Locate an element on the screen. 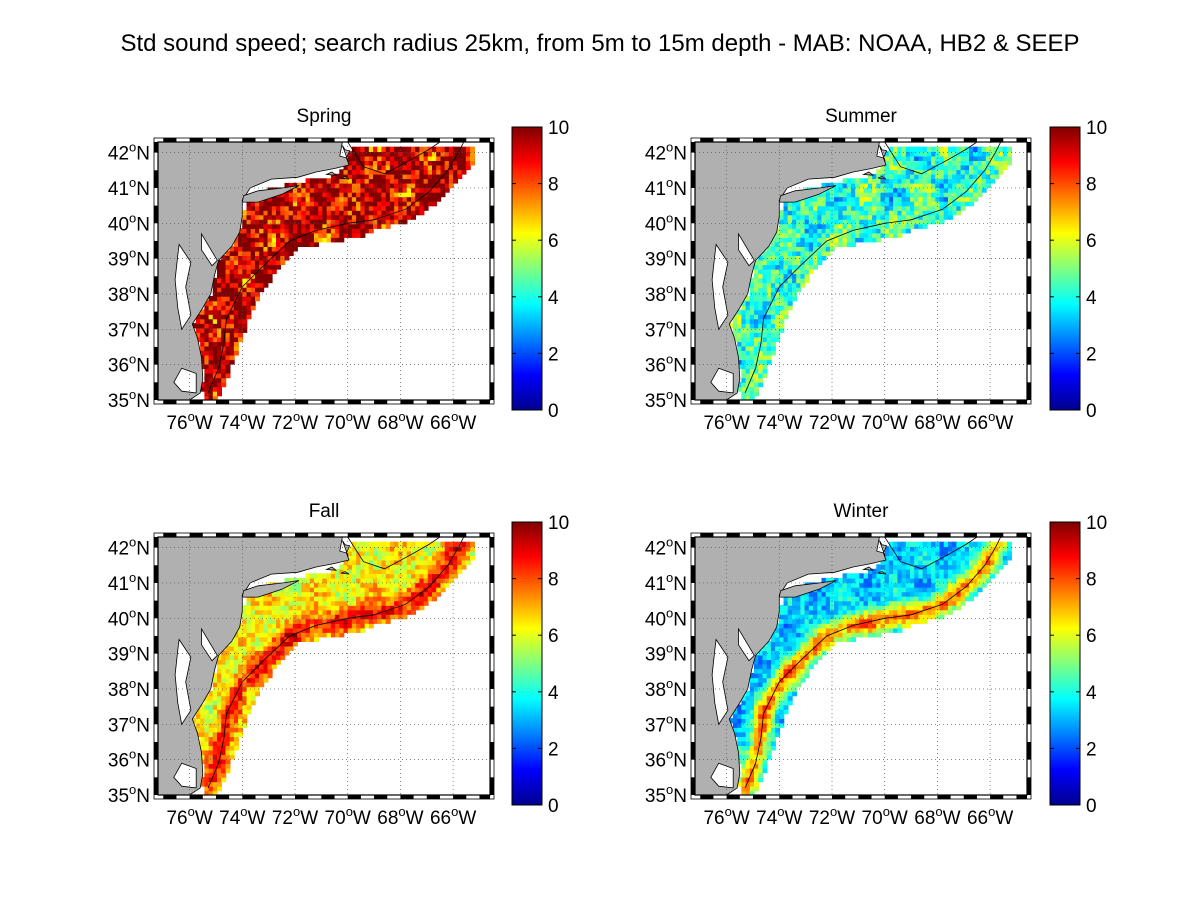 This screenshot has height=900, width=1200. colorbar-spring: 0 2 4 6 8 10 is located at coordinates (540, 270).